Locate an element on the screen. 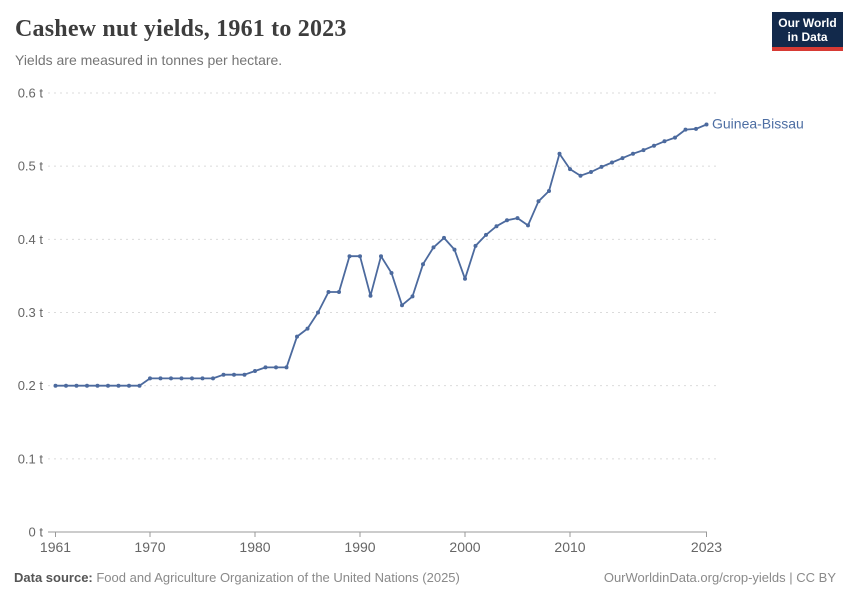 The image size is (850, 600). x-tick-label: 2010 is located at coordinates (569, 547).